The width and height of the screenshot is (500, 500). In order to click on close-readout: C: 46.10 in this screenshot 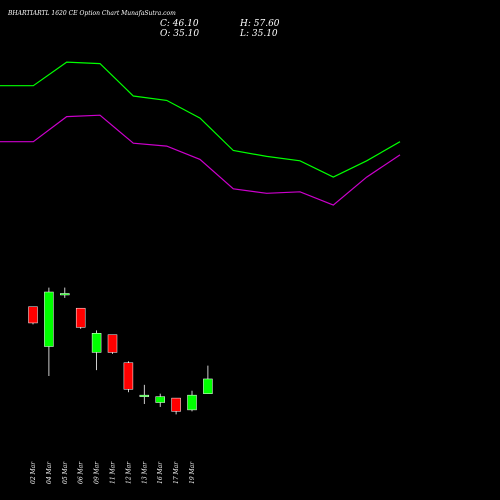, I will do `click(179, 24)`.